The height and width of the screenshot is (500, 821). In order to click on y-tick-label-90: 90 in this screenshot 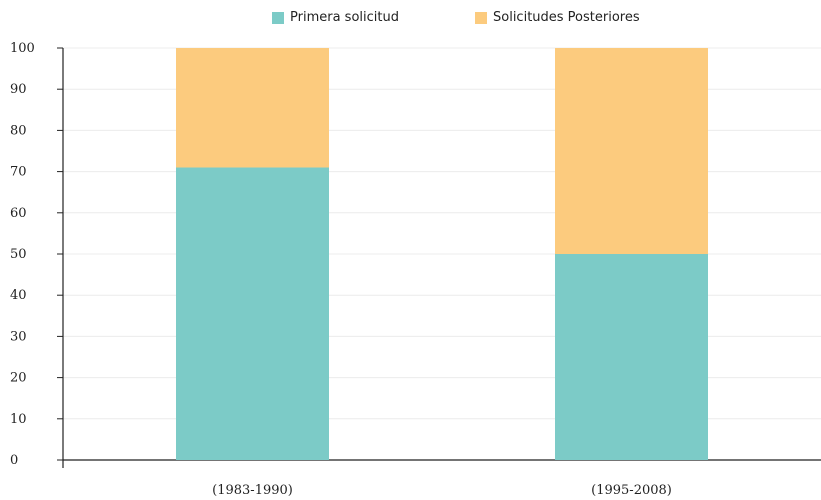, I will do `click(18, 89)`.